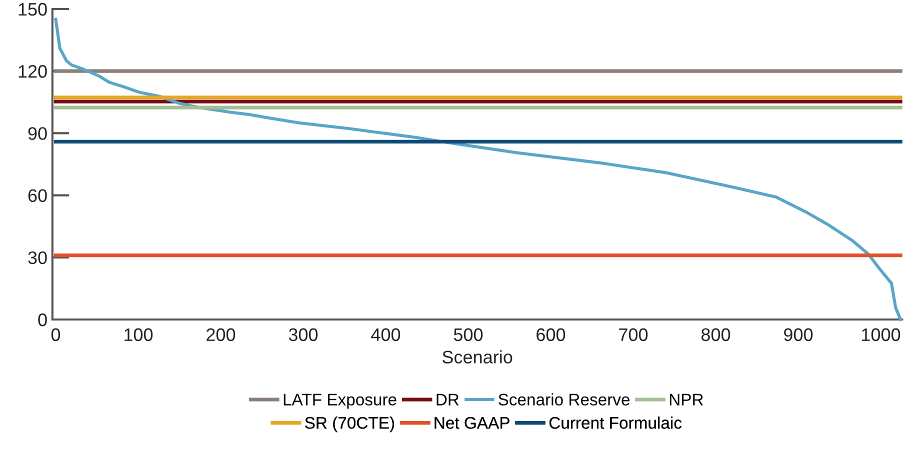  Describe the element at coordinates (447, 400) in the screenshot. I see `legend-label: DR` at that location.